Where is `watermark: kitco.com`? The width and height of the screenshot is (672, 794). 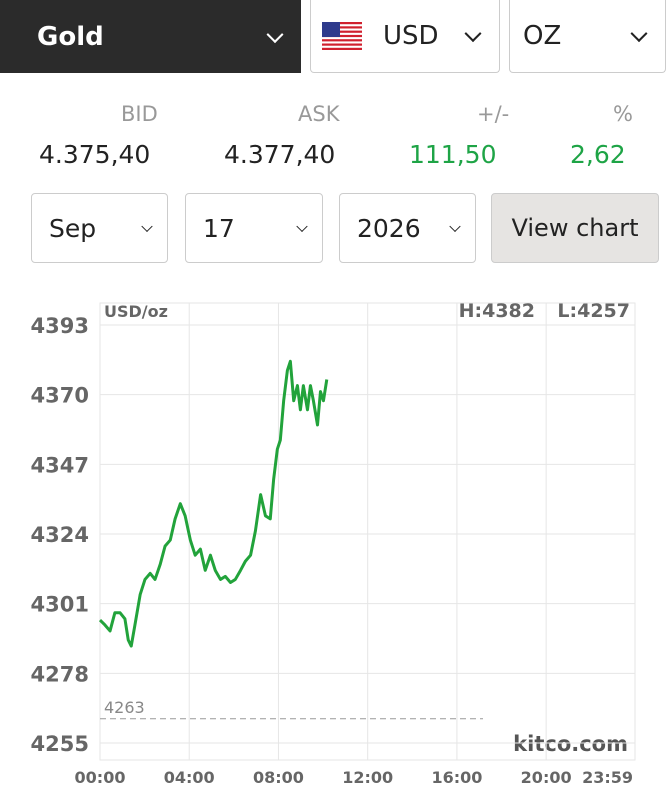 watermark: kitco.com is located at coordinates (570, 744).